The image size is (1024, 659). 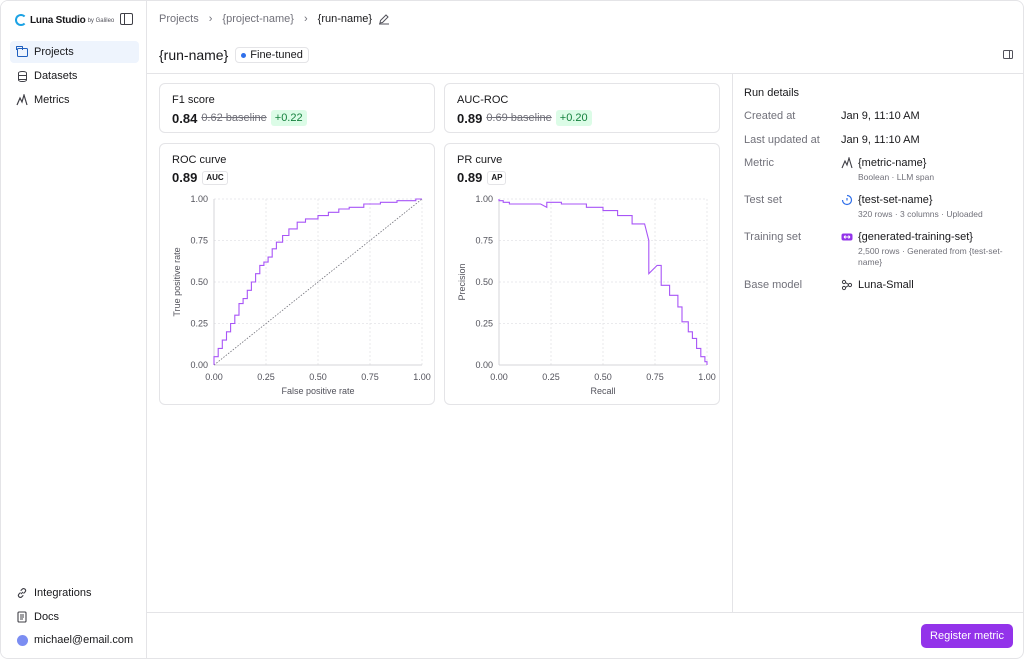 I want to click on sidebar-item-datasets: Datasets, so click(x=74, y=76).